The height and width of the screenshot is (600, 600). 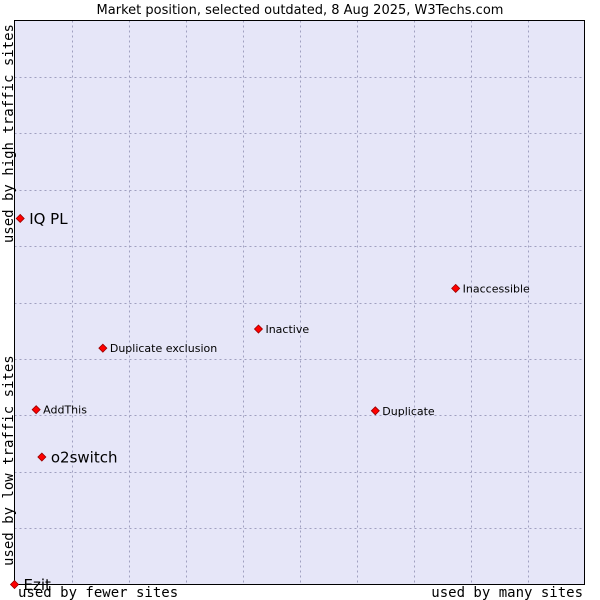 What do you see at coordinates (84, 458) in the screenshot?
I see `point-label: o2switch` at bounding box center [84, 458].